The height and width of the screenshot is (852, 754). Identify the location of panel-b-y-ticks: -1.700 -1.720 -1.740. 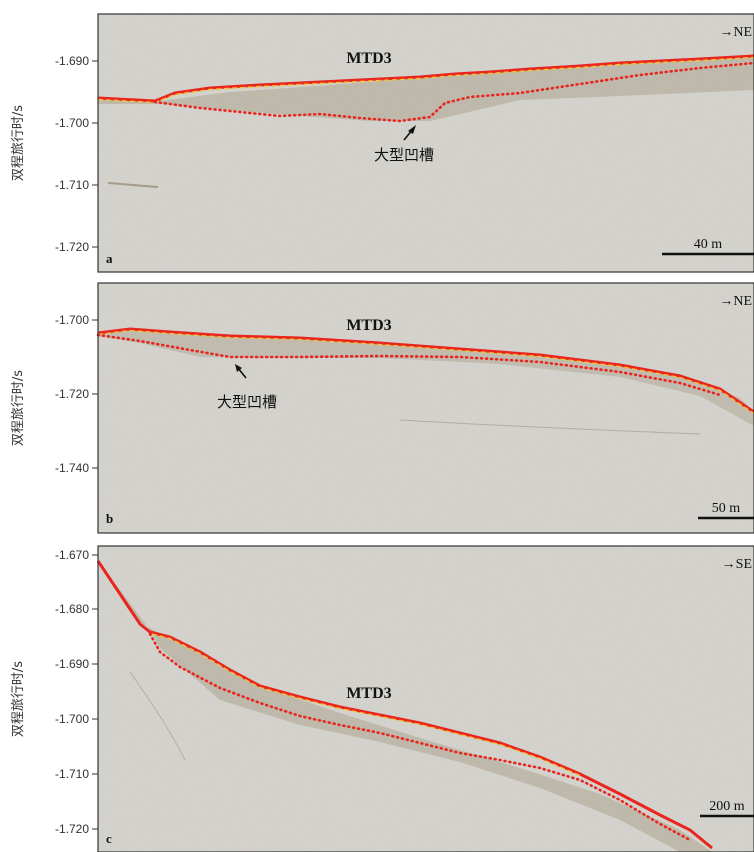
(76, 394).